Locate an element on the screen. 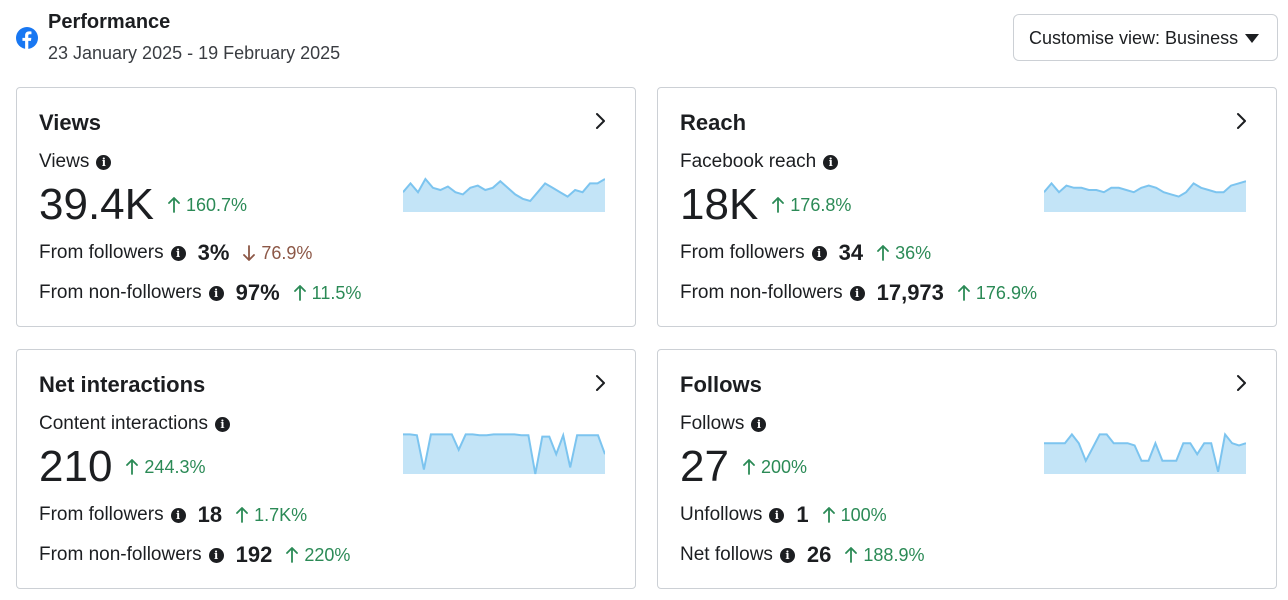 This screenshot has height=600, width=1288. breakdown-change: 188.9% is located at coordinates (884, 555).